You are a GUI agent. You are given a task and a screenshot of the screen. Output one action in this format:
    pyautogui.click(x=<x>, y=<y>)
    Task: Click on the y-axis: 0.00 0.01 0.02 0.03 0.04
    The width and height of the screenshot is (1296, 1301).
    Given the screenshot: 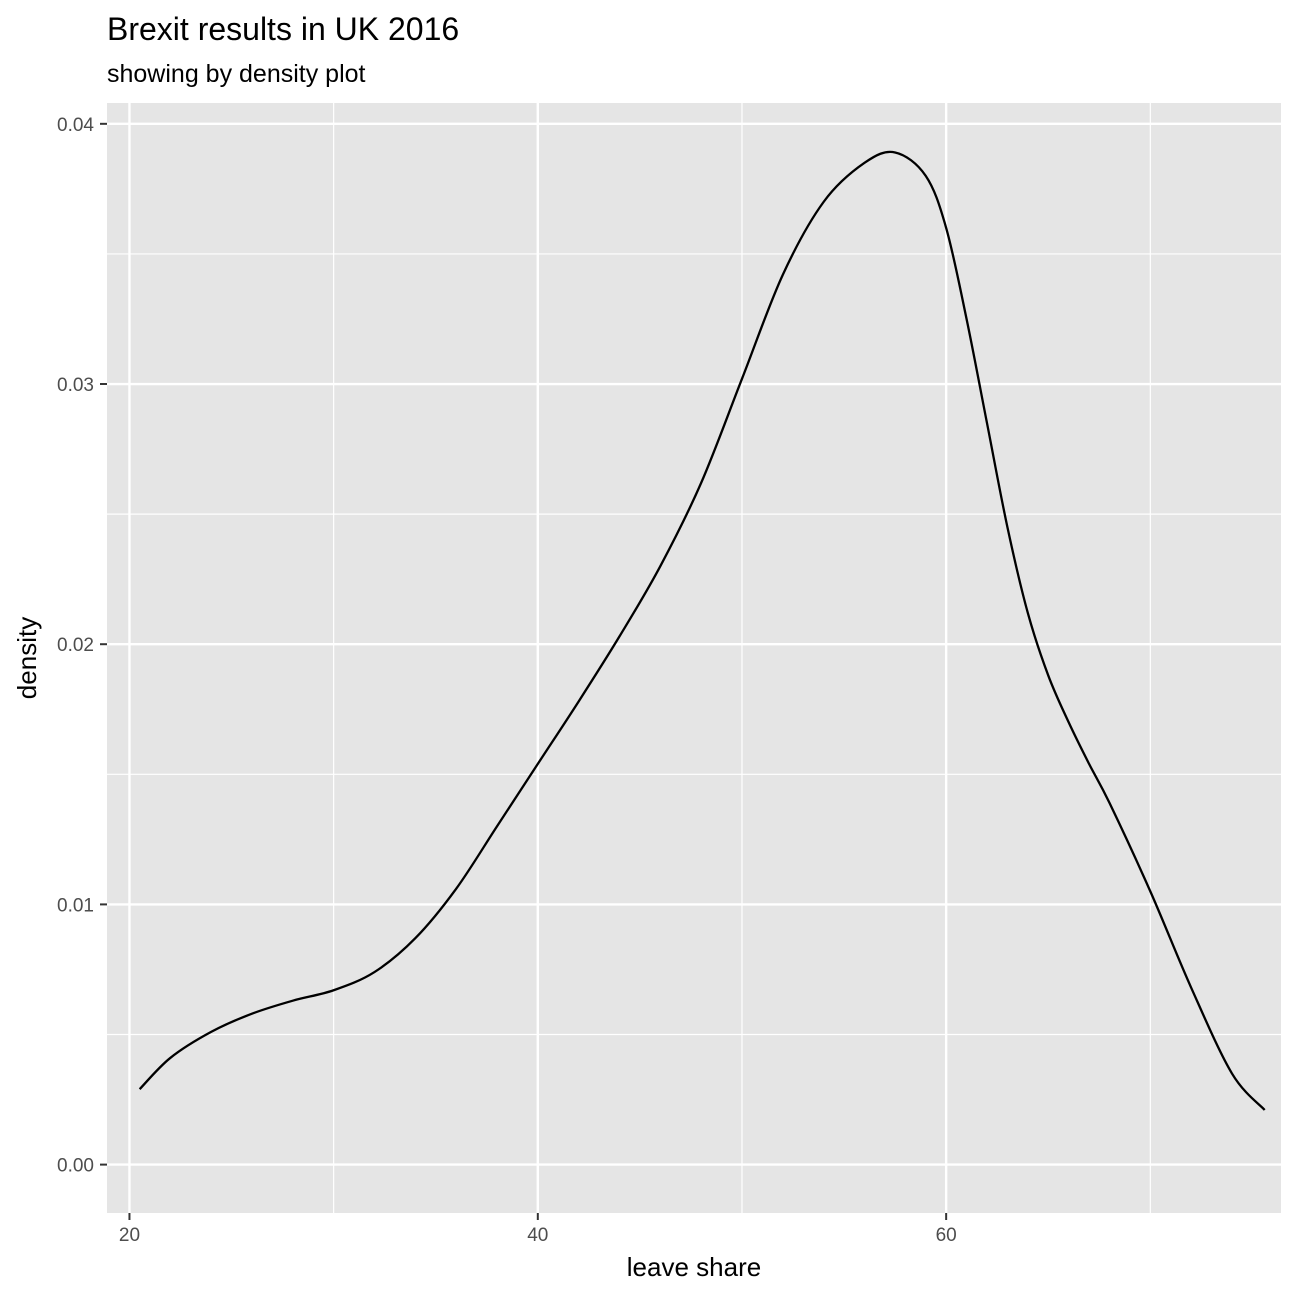 What is the action you would take?
    pyautogui.click(x=82, y=646)
    